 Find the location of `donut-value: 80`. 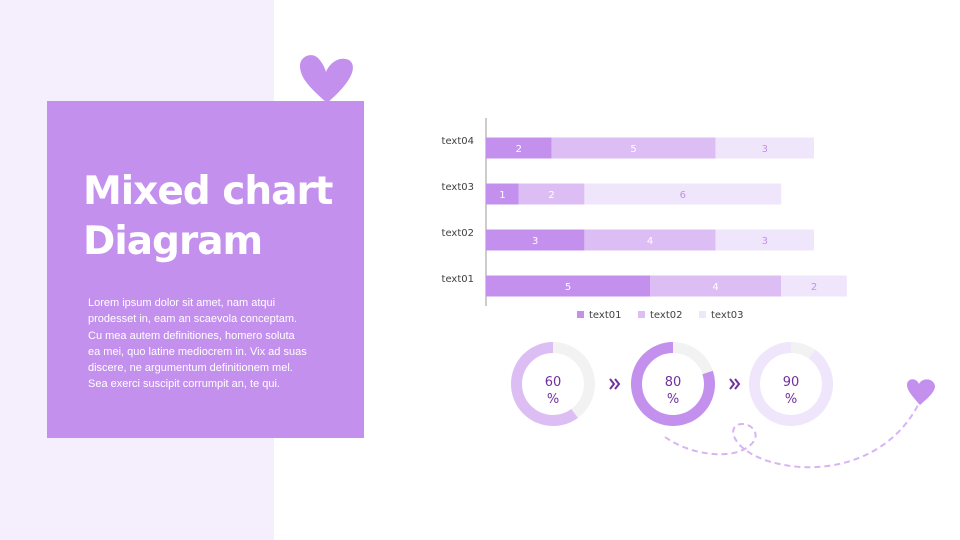

donut-value: 80 is located at coordinates (673, 382).